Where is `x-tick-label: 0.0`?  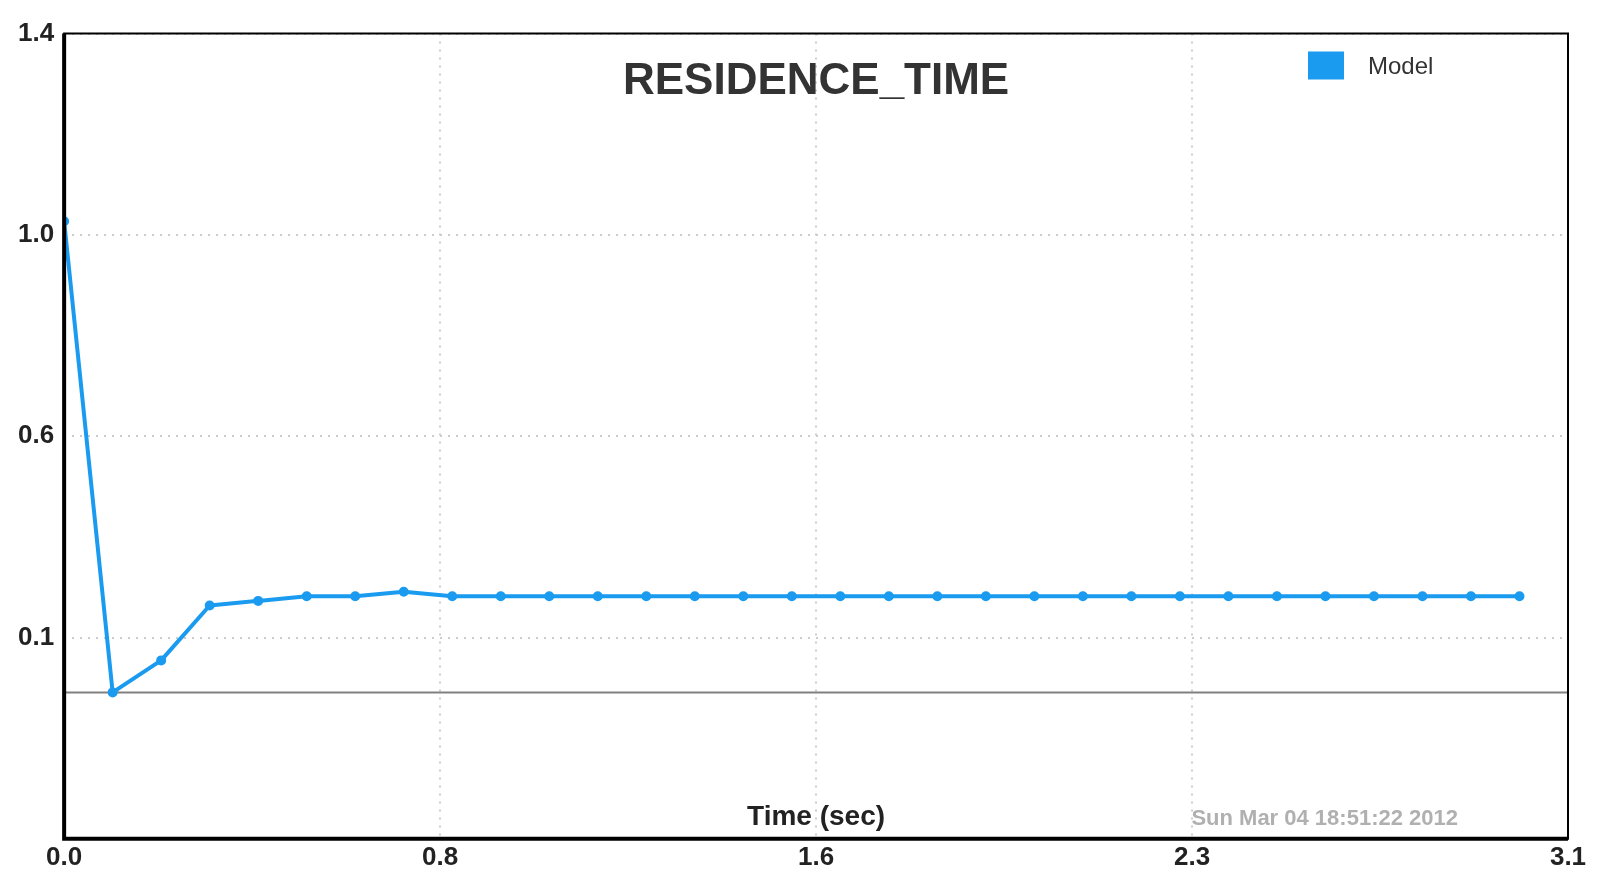 x-tick-label: 0.0 is located at coordinates (64, 855).